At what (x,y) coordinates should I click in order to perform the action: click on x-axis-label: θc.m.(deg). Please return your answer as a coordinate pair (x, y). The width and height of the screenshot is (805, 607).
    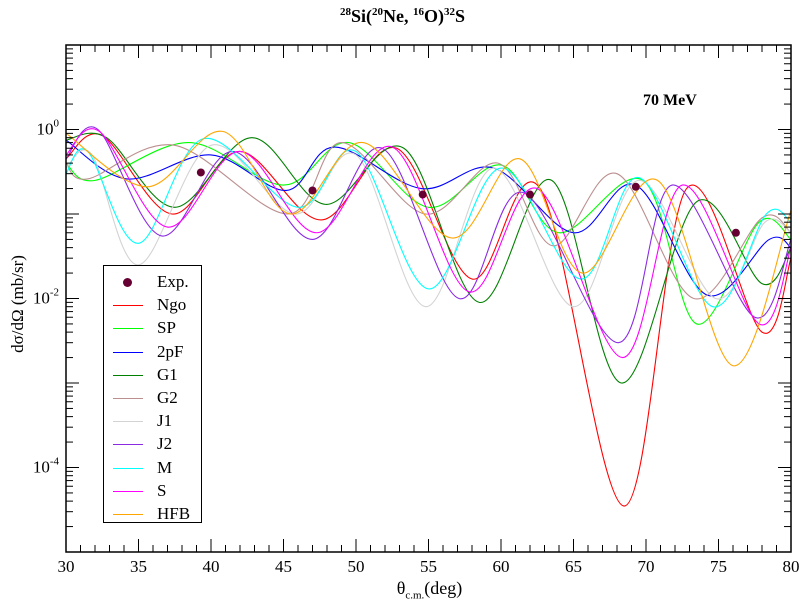
    Looking at the image, I should click on (429, 590).